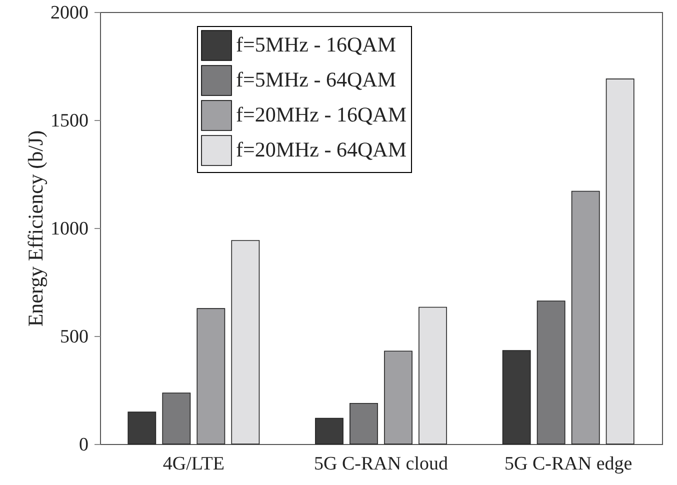 The height and width of the screenshot is (485, 677). Describe the element at coordinates (321, 150) in the screenshot. I see `legend-label: f=20MHz - 64QAM` at that location.